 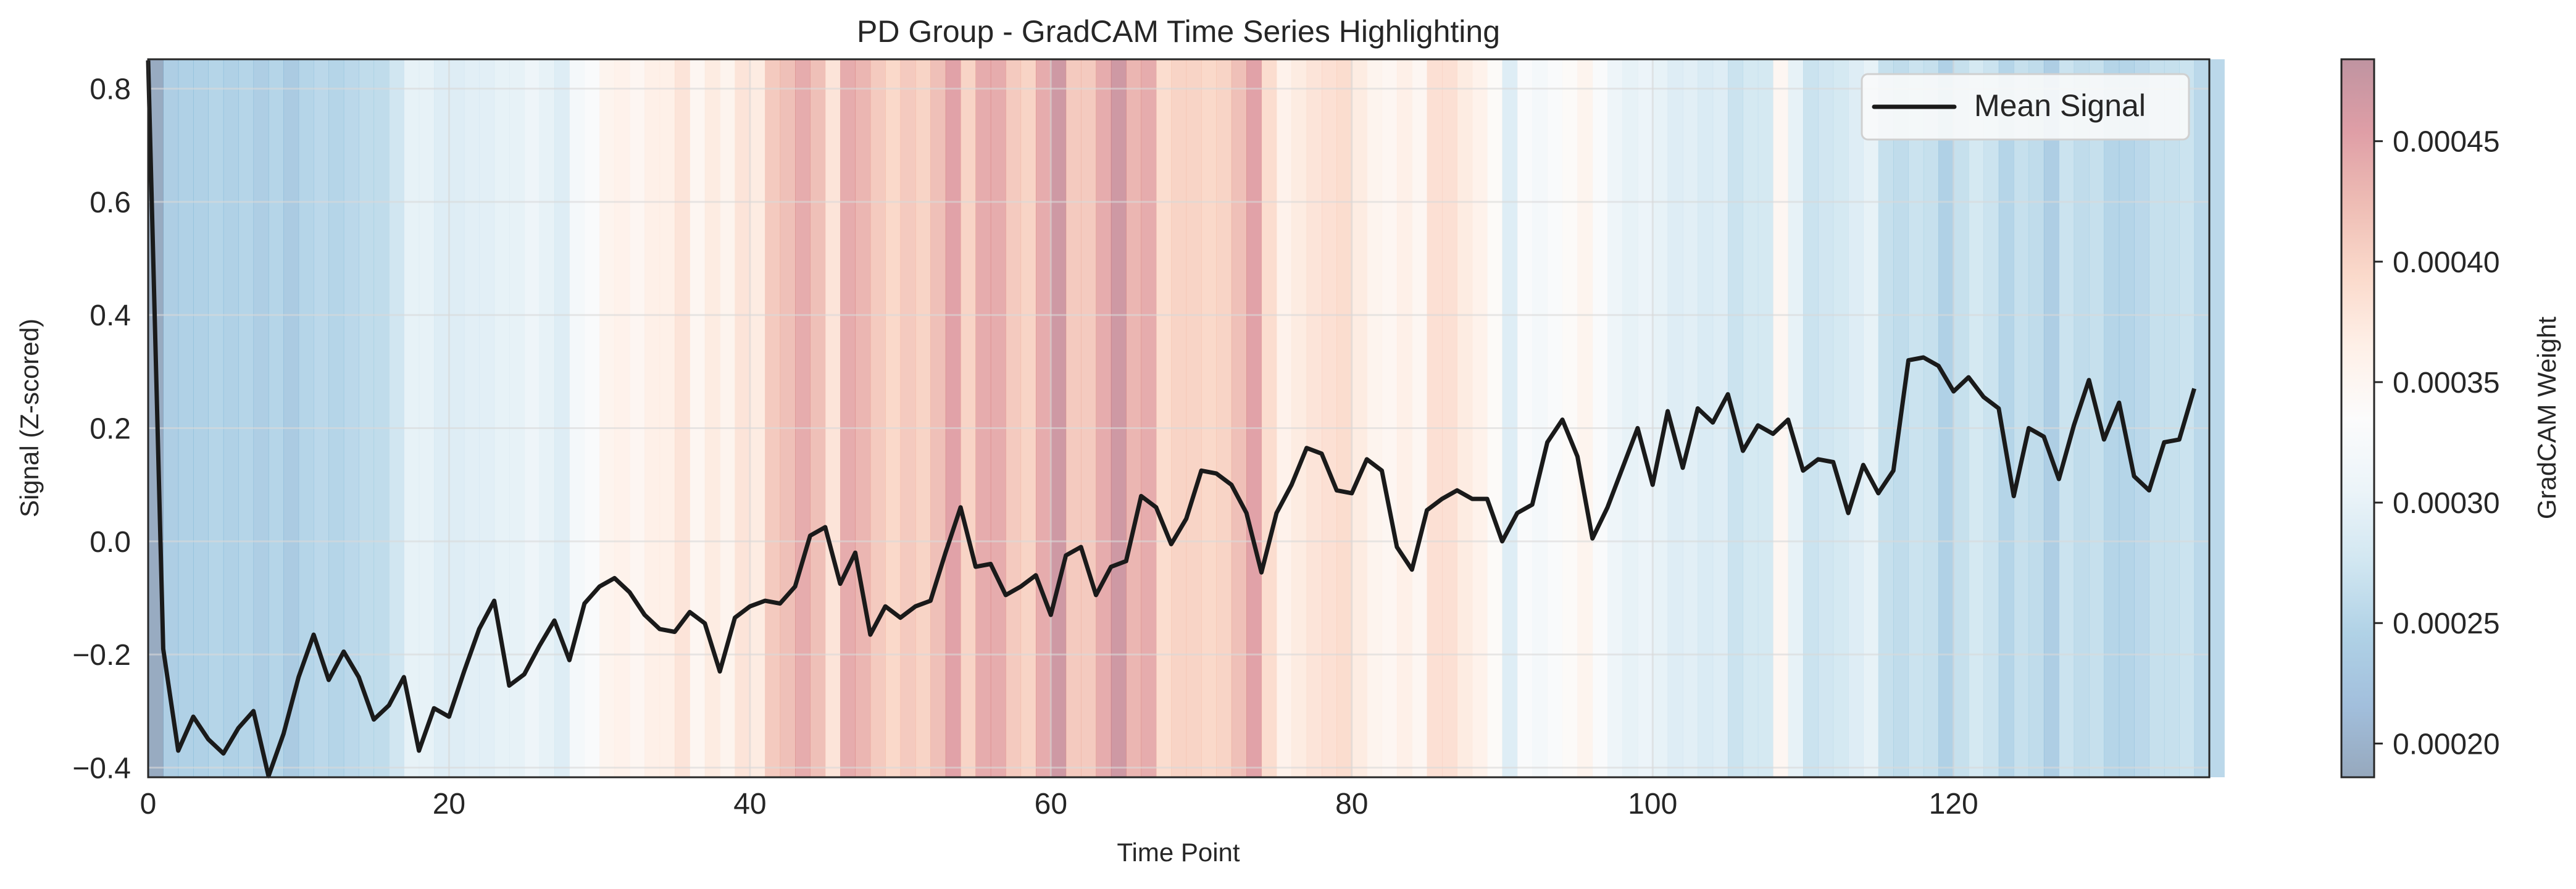 What do you see at coordinates (2446, 503) in the screenshot?
I see `colorbar-tick-label: 0.00030` at bounding box center [2446, 503].